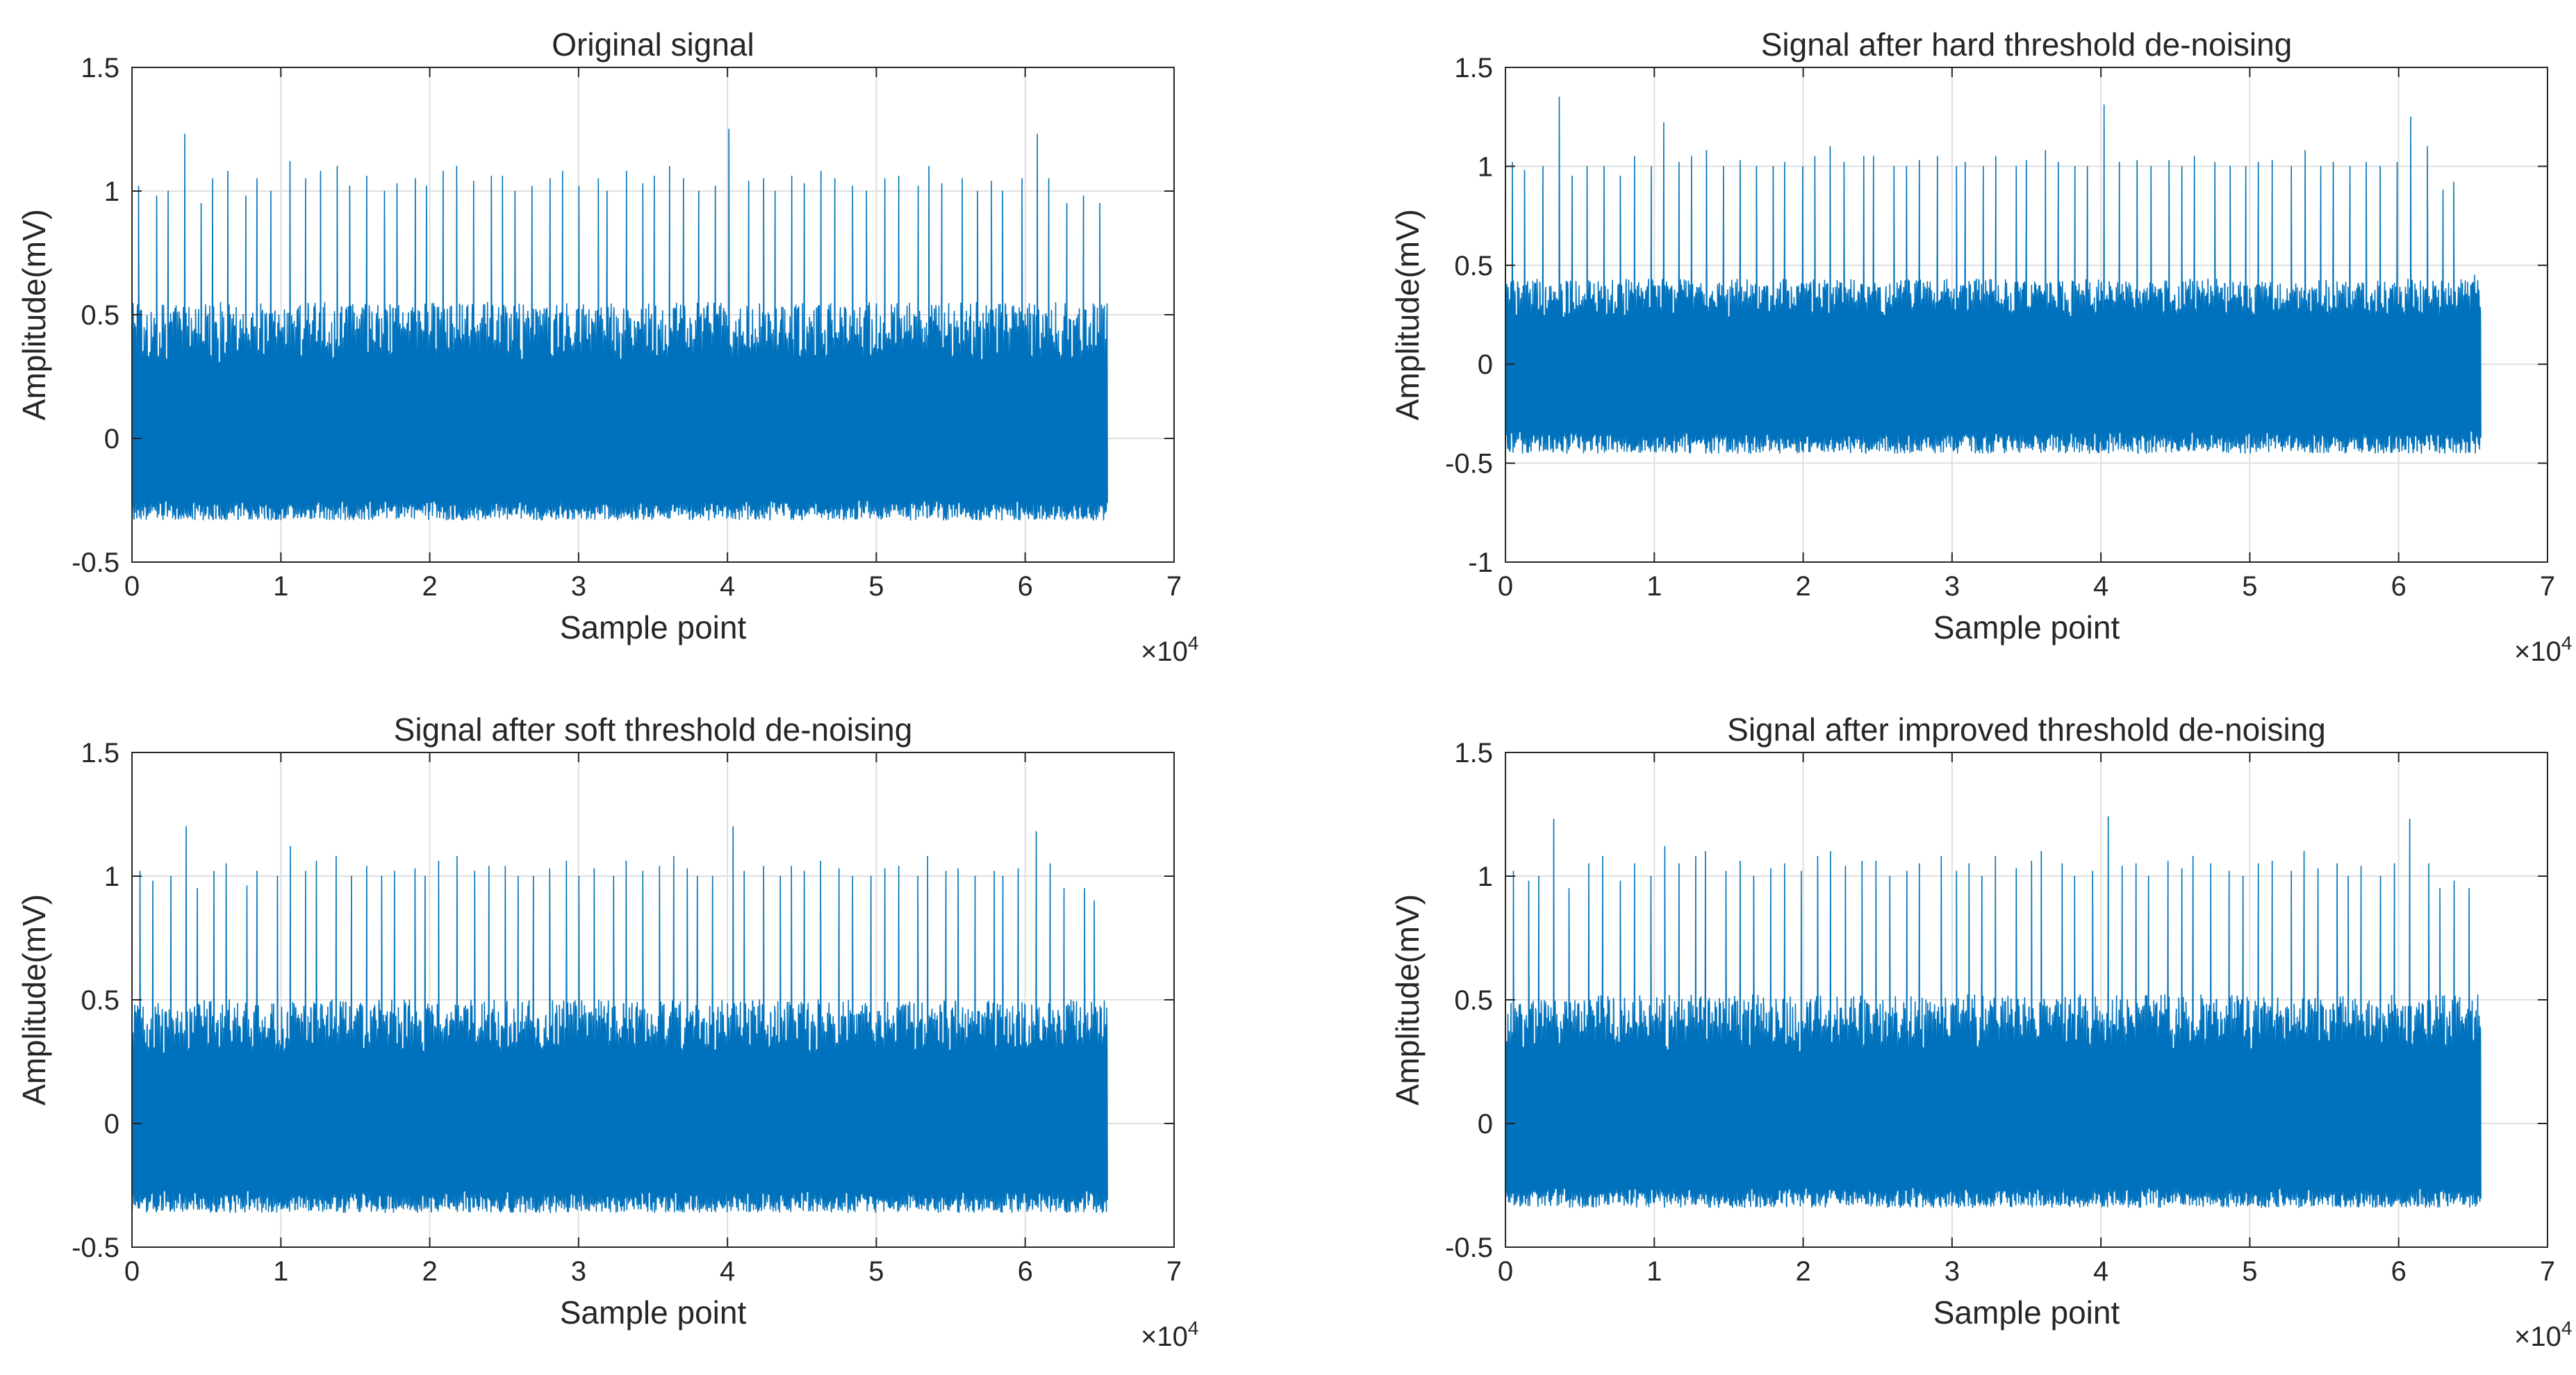 Image resolution: width=2576 pixels, height=1375 pixels. I want to click on chart-1-x-tick-label: 4, so click(727, 586).